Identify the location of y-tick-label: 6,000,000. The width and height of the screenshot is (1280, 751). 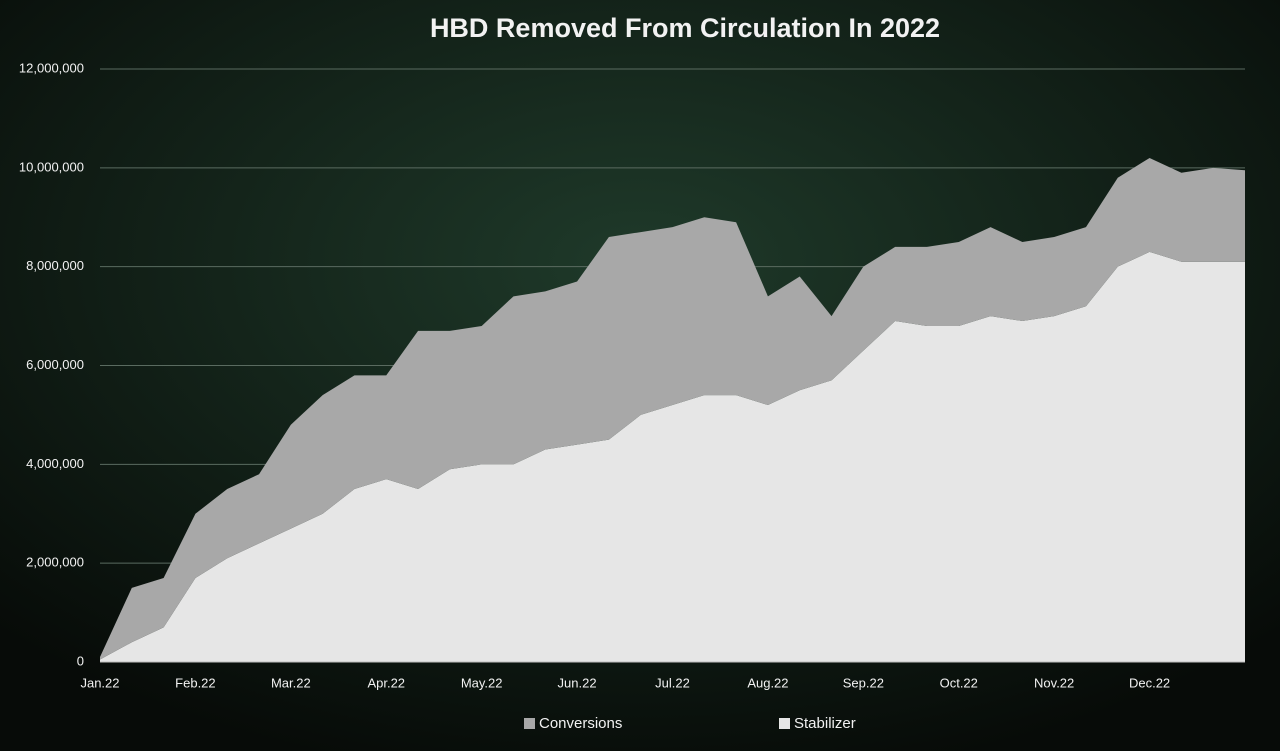
(55, 364).